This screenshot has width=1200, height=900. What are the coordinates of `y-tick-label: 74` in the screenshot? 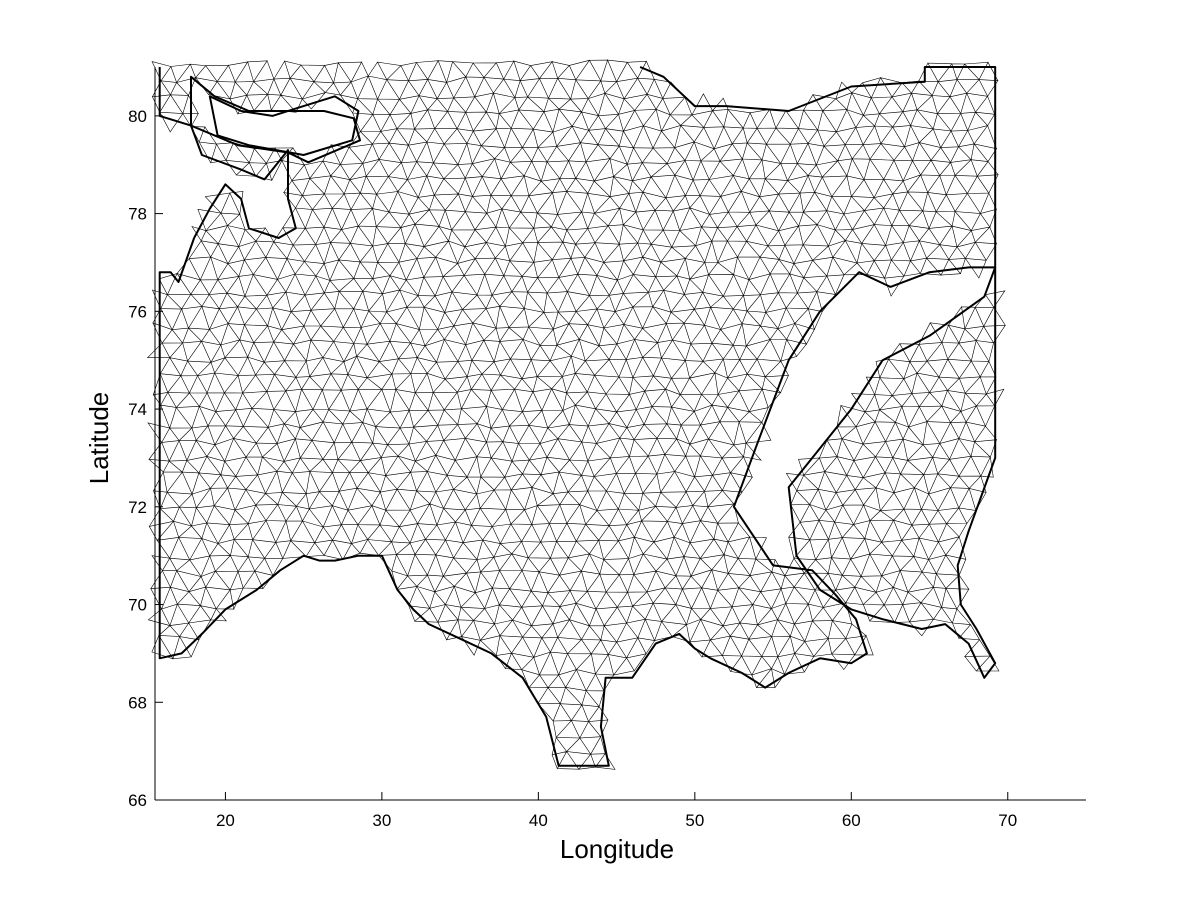 It's located at (137, 409).